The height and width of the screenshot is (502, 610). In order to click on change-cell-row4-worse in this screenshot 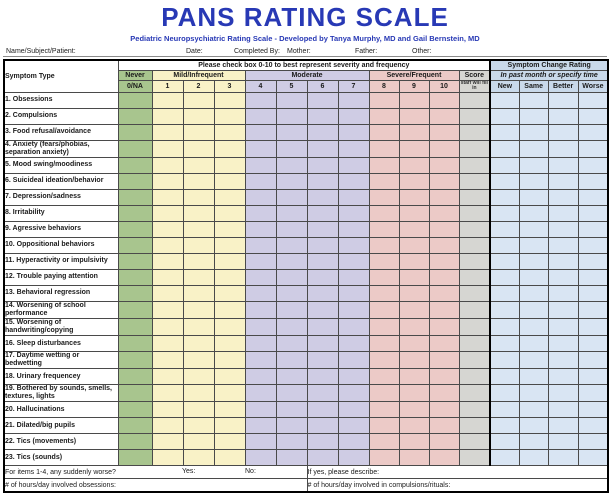, I will do `click(593, 148)`.